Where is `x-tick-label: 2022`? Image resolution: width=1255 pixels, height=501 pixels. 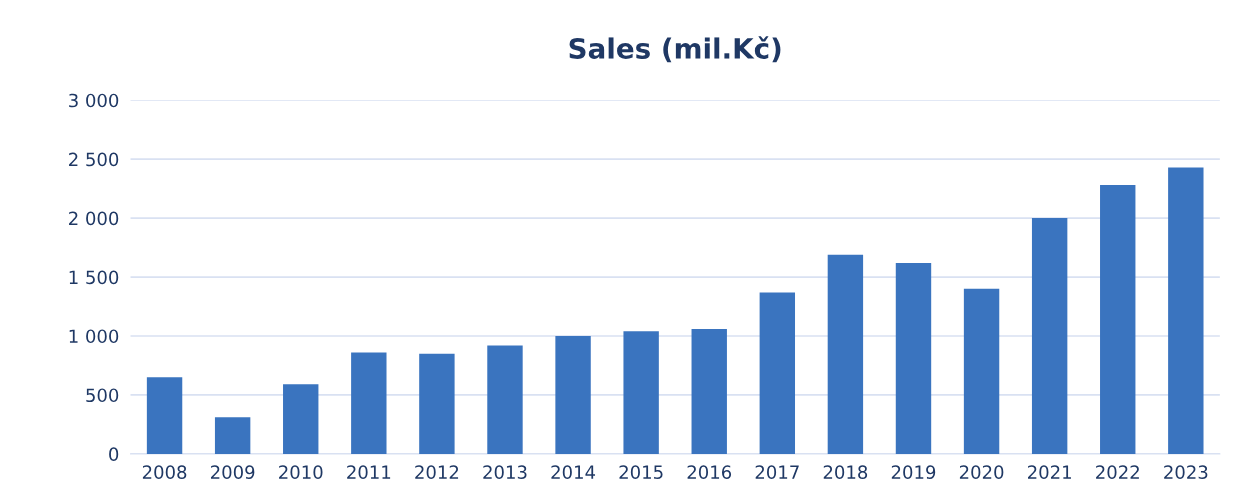
x-tick-label: 2022 is located at coordinates (1117, 472).